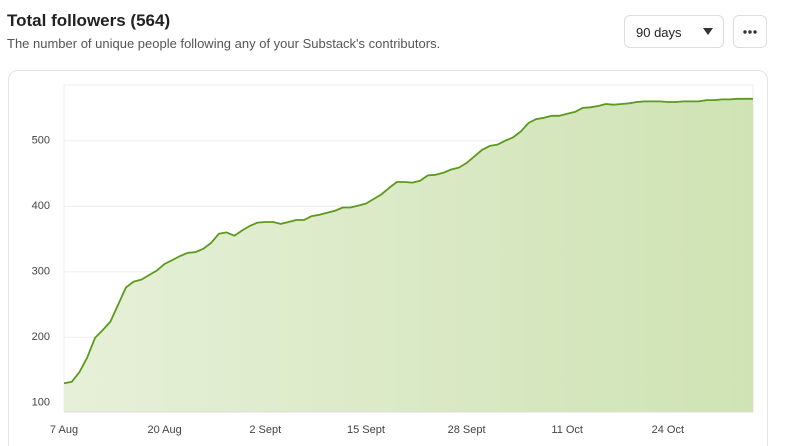 The width and height of the screenshot is (800, 446). What do you see at coordinates (567, 430) in the screenshot?
I see `x-tick-label: 11 Oct` at bounding box center [567, 430].